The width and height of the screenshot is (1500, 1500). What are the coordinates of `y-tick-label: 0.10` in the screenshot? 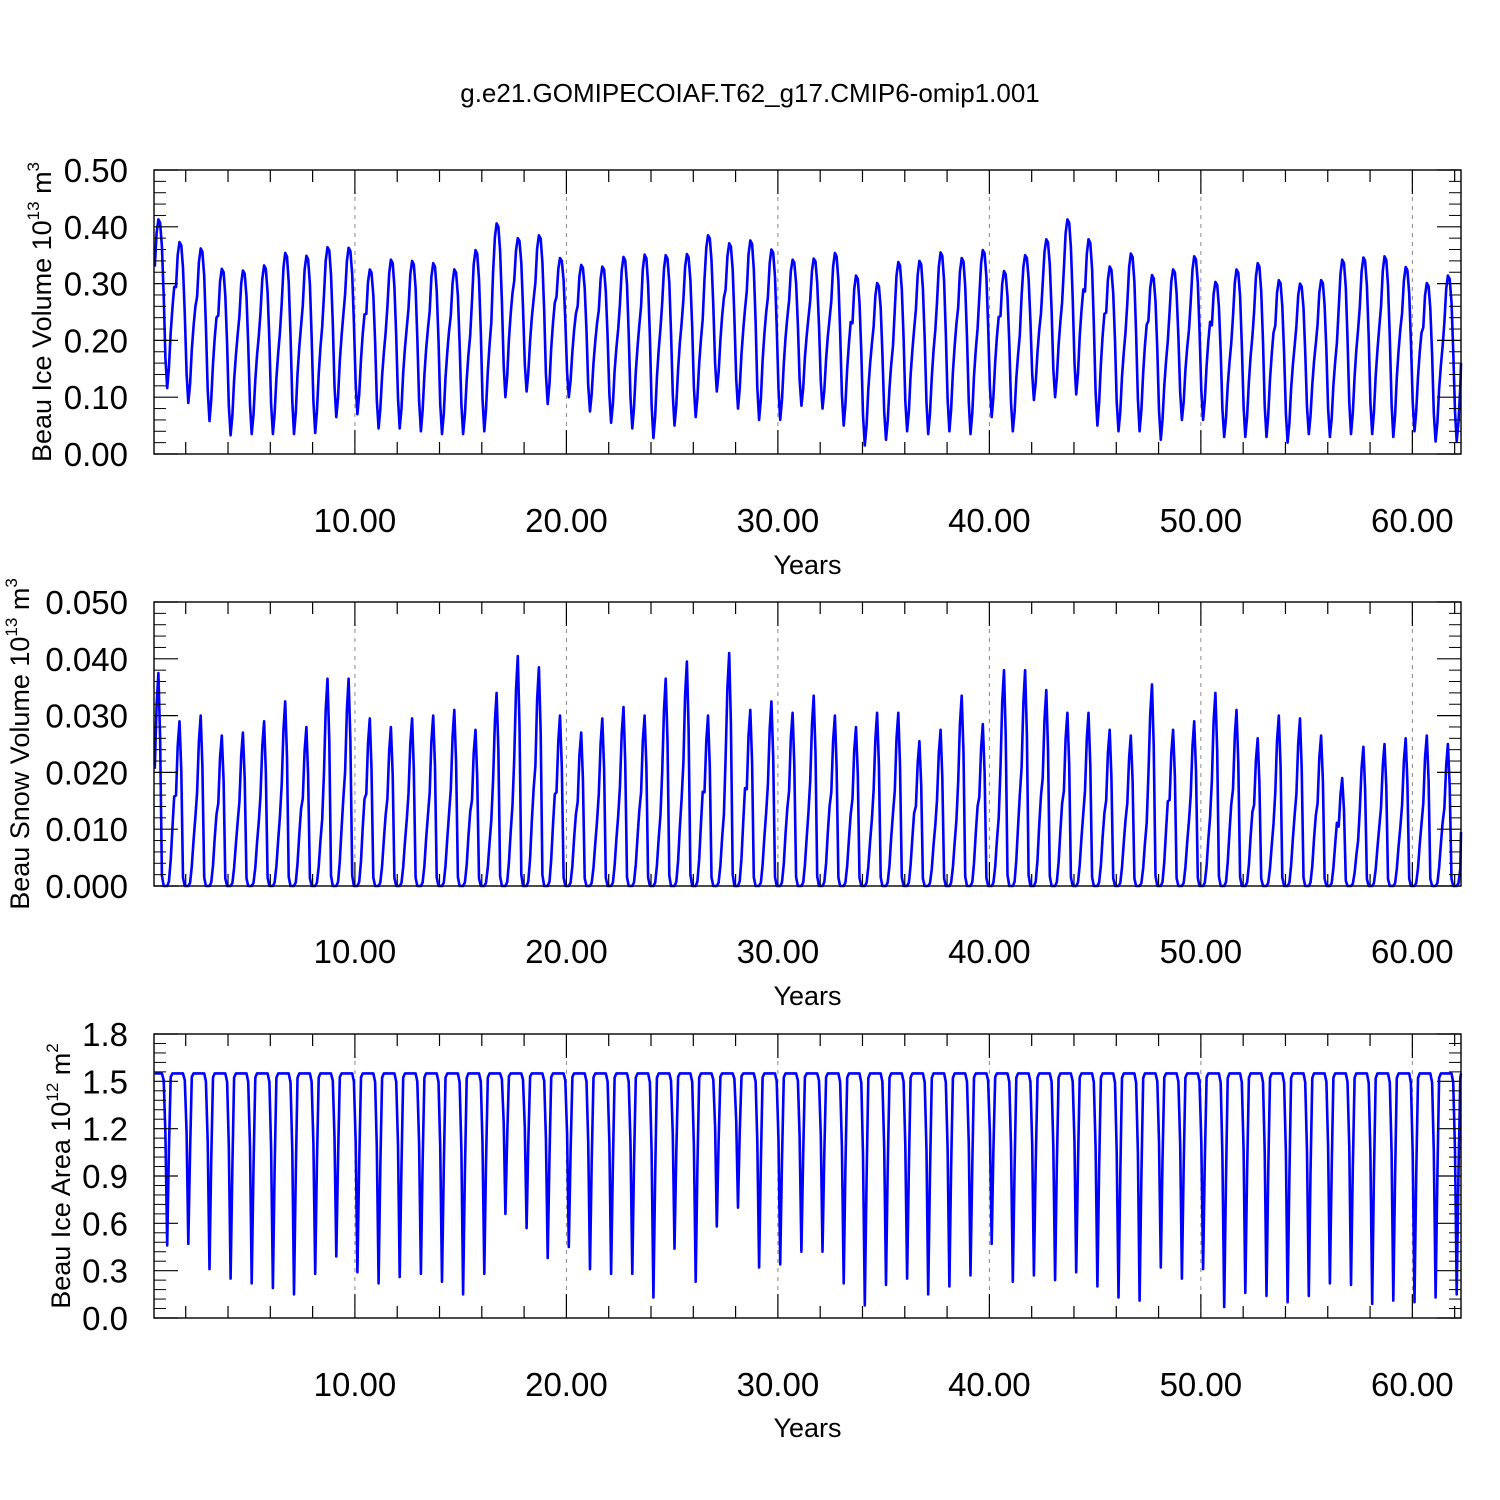 It's located at (96, 397).